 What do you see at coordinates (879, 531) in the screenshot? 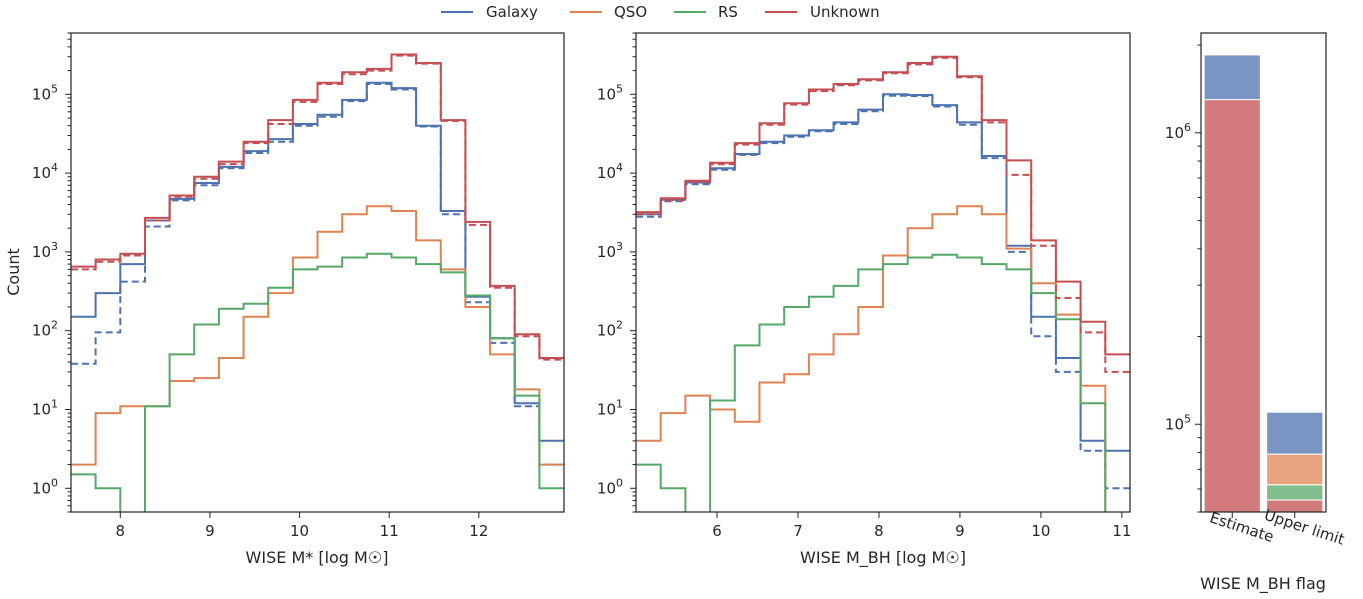
I see `panel2-x-tick-label-8: 8` at bounding box center [879, 531].